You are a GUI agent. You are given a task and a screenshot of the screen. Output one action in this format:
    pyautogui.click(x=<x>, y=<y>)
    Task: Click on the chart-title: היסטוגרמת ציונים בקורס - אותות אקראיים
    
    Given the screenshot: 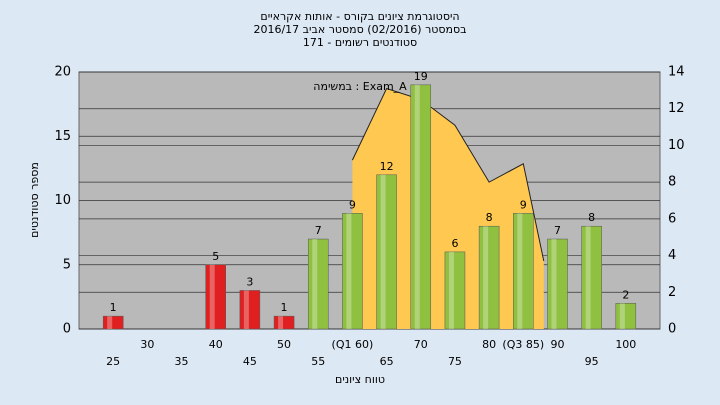 What is the action you would take?
    pyautogui.click(x=359, y=16)
    